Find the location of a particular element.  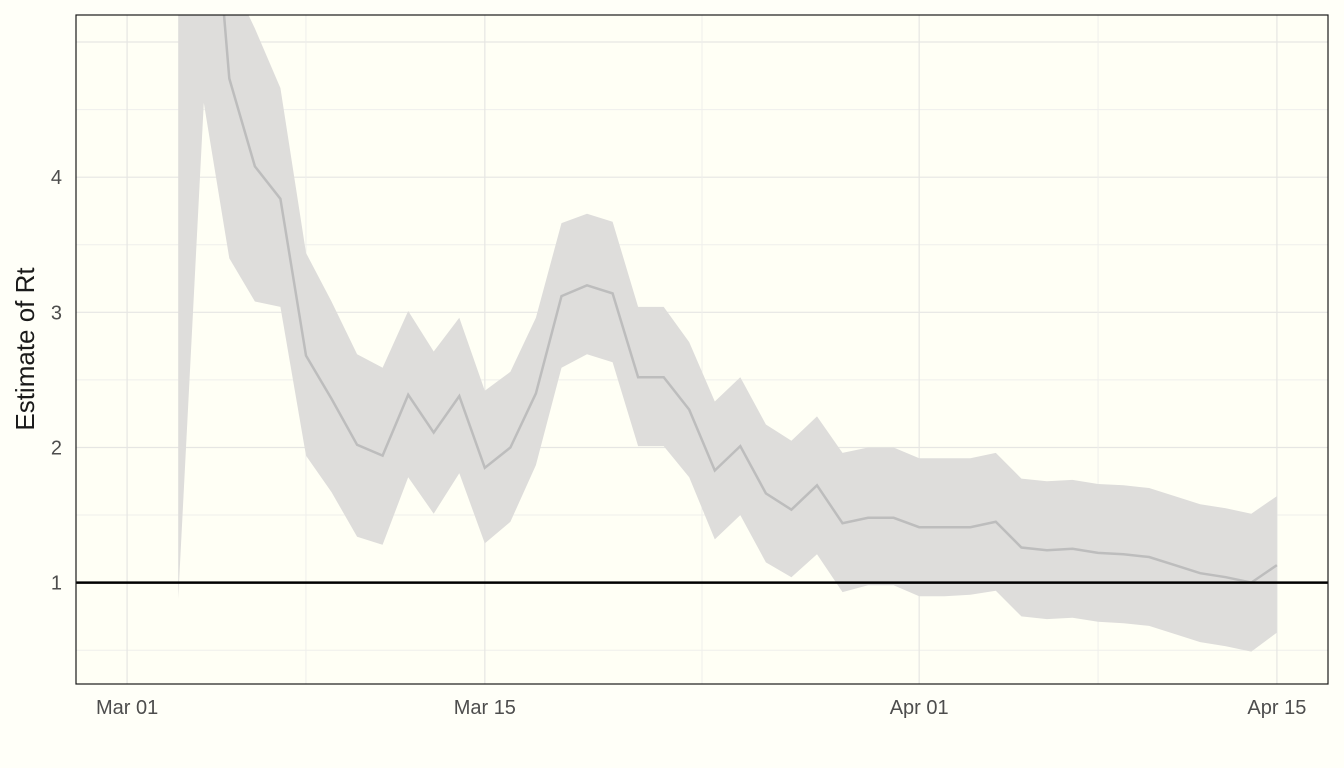

y-tick-label: 4 is located at coordinates (56, 178).